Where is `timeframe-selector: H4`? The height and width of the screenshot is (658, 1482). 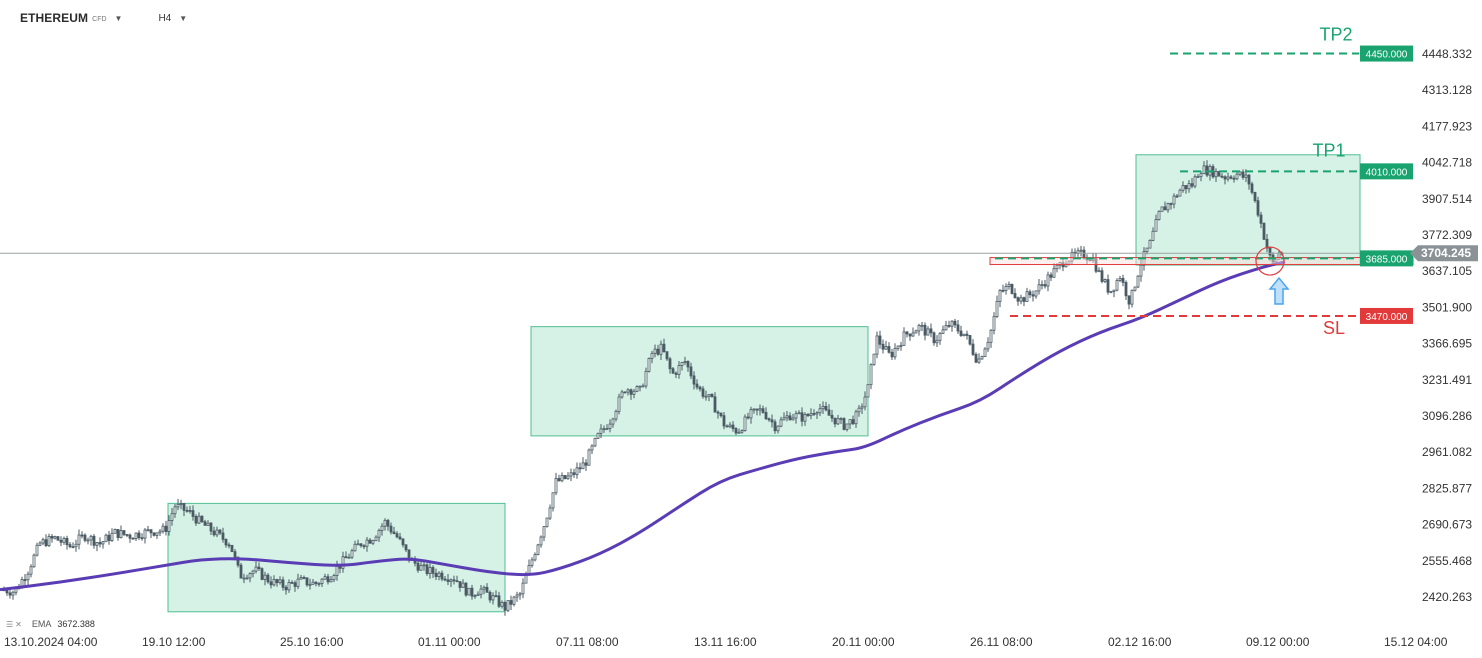
timeframe-selector: H4 is located at coordinates (165, 18).